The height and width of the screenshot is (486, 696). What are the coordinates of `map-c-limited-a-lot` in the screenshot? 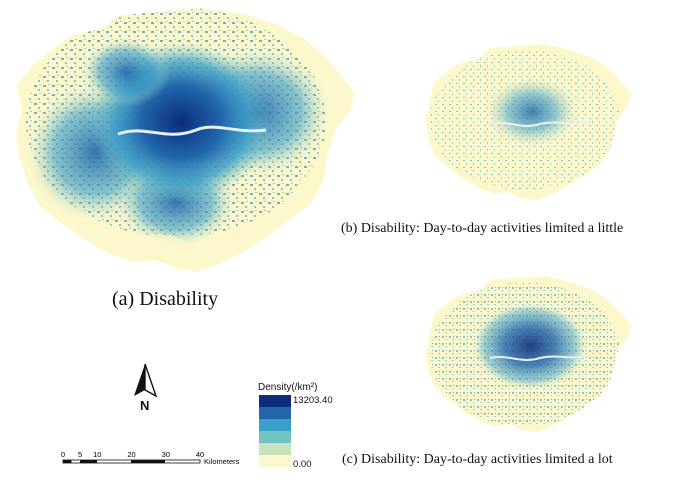 It's located at (529, 354).